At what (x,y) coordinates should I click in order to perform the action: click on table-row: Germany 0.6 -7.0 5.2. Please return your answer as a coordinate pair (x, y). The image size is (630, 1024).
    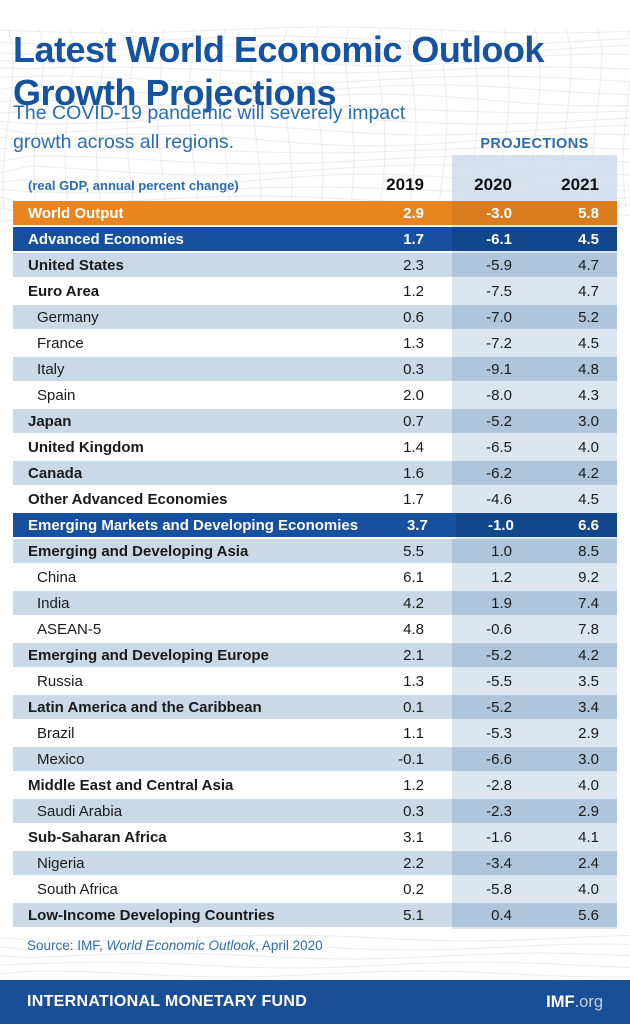
    Looking at the image, I should click on (315, 318).